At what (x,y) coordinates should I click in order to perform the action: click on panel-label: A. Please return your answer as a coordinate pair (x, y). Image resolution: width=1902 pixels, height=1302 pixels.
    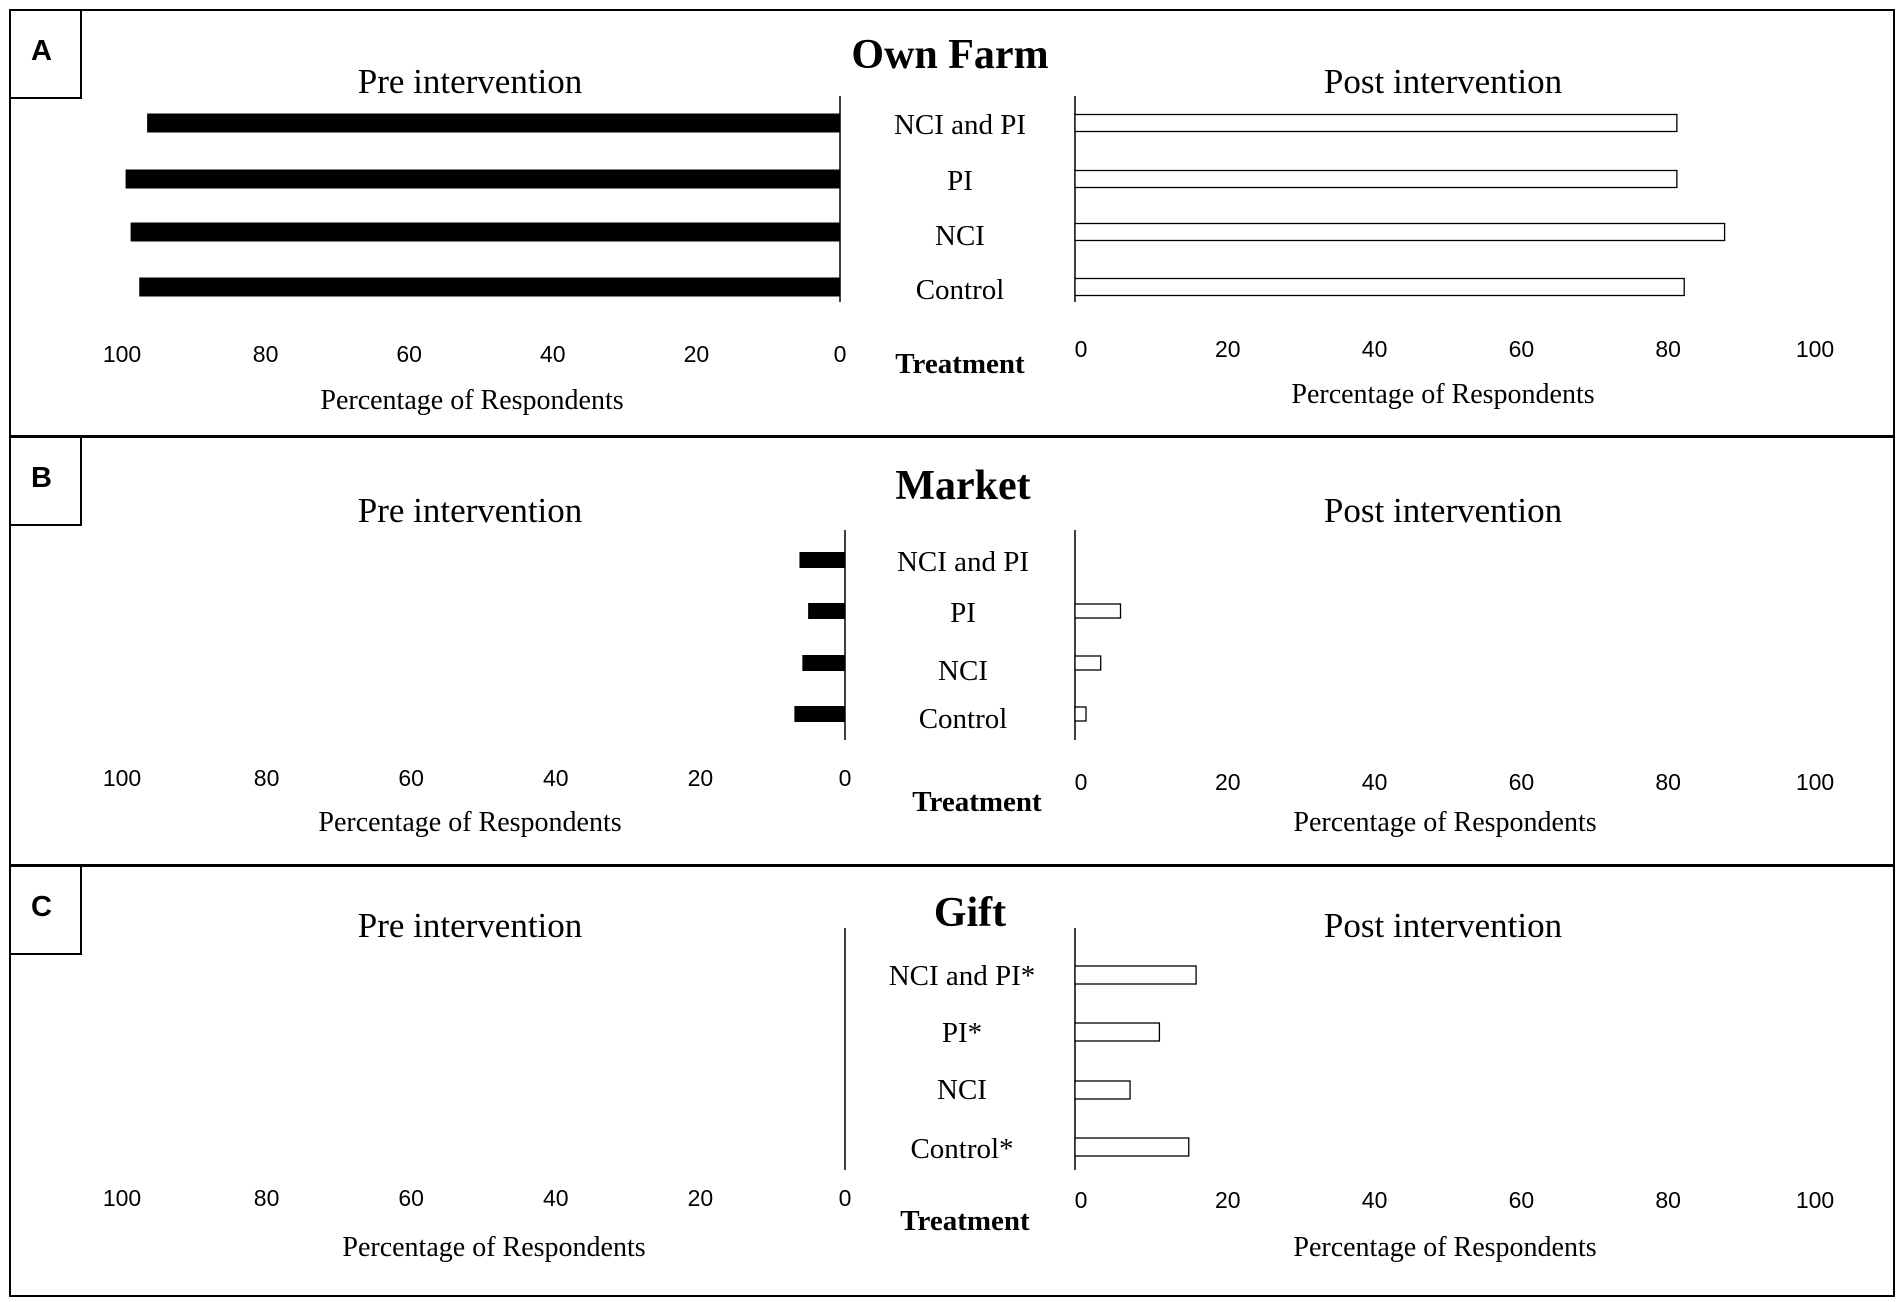
    Looking at the image, I should click on (41, 51).